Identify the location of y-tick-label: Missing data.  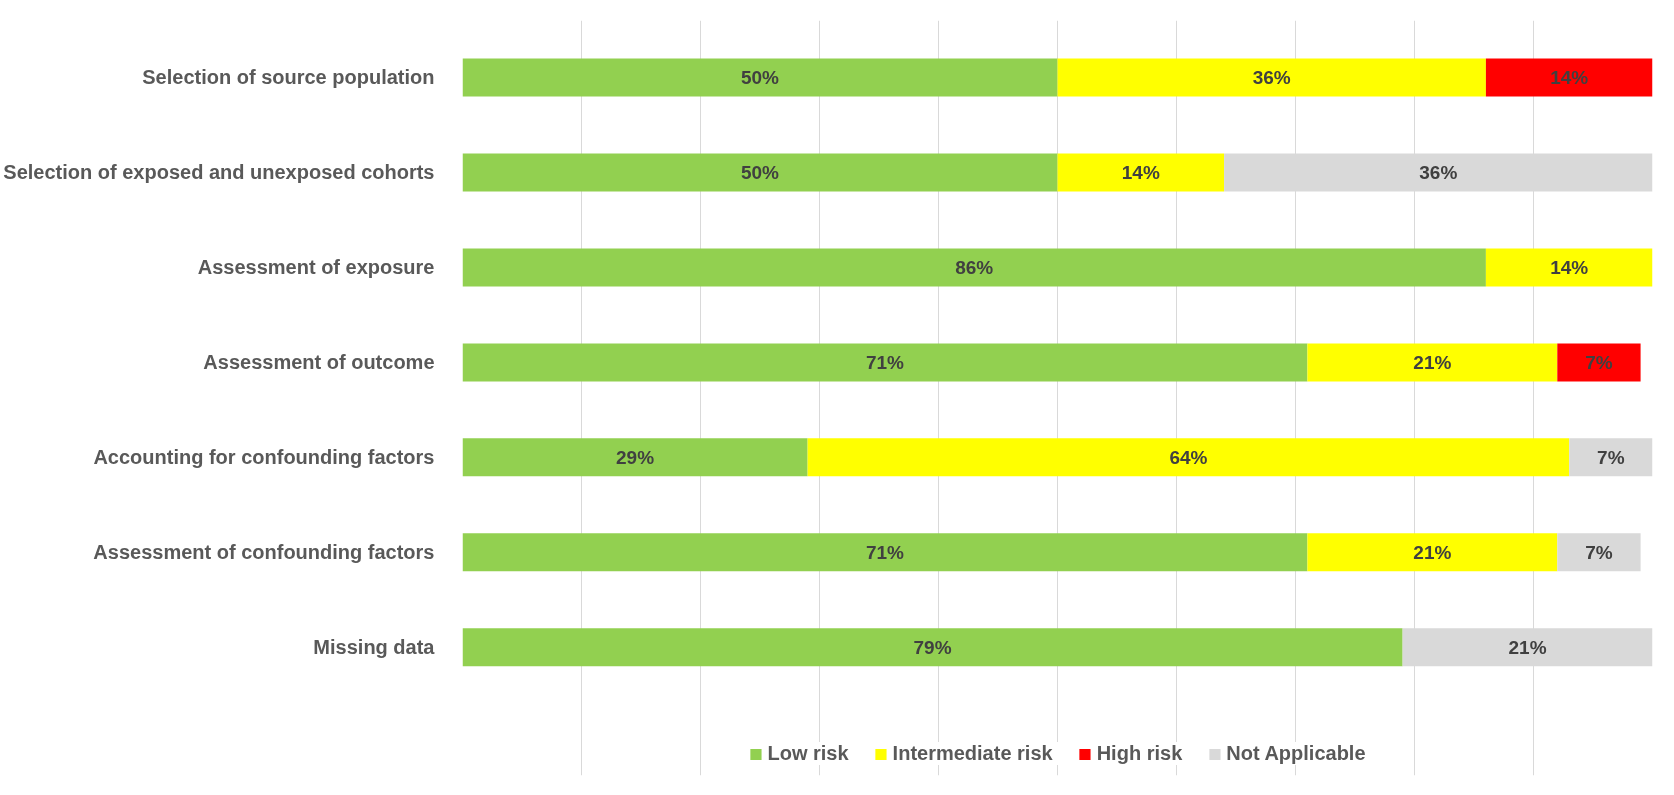
(374, 647).